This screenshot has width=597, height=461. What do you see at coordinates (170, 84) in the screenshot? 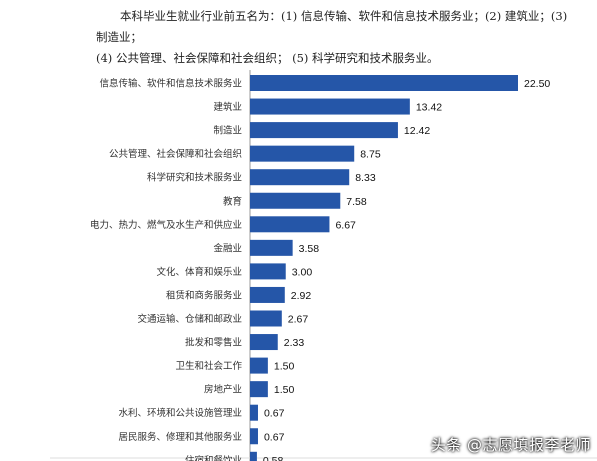
I see `category-label: 信息传输、软件和信息技术服务业` at bounding box center [170, 84].